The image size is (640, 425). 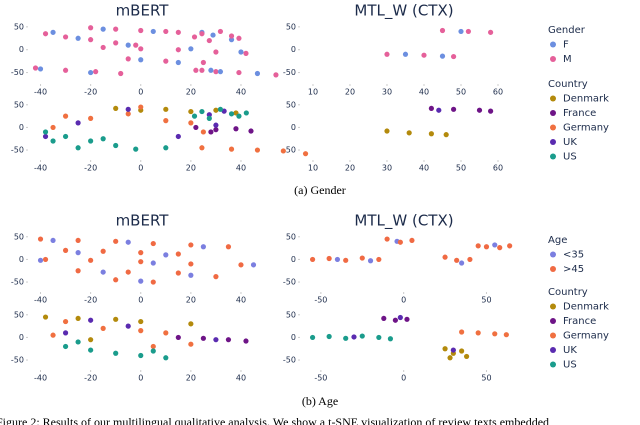 What do you see at coordinates (570, 142) in the screenshot?
I see `legend-label: UK` at bounding box center [570, 142].